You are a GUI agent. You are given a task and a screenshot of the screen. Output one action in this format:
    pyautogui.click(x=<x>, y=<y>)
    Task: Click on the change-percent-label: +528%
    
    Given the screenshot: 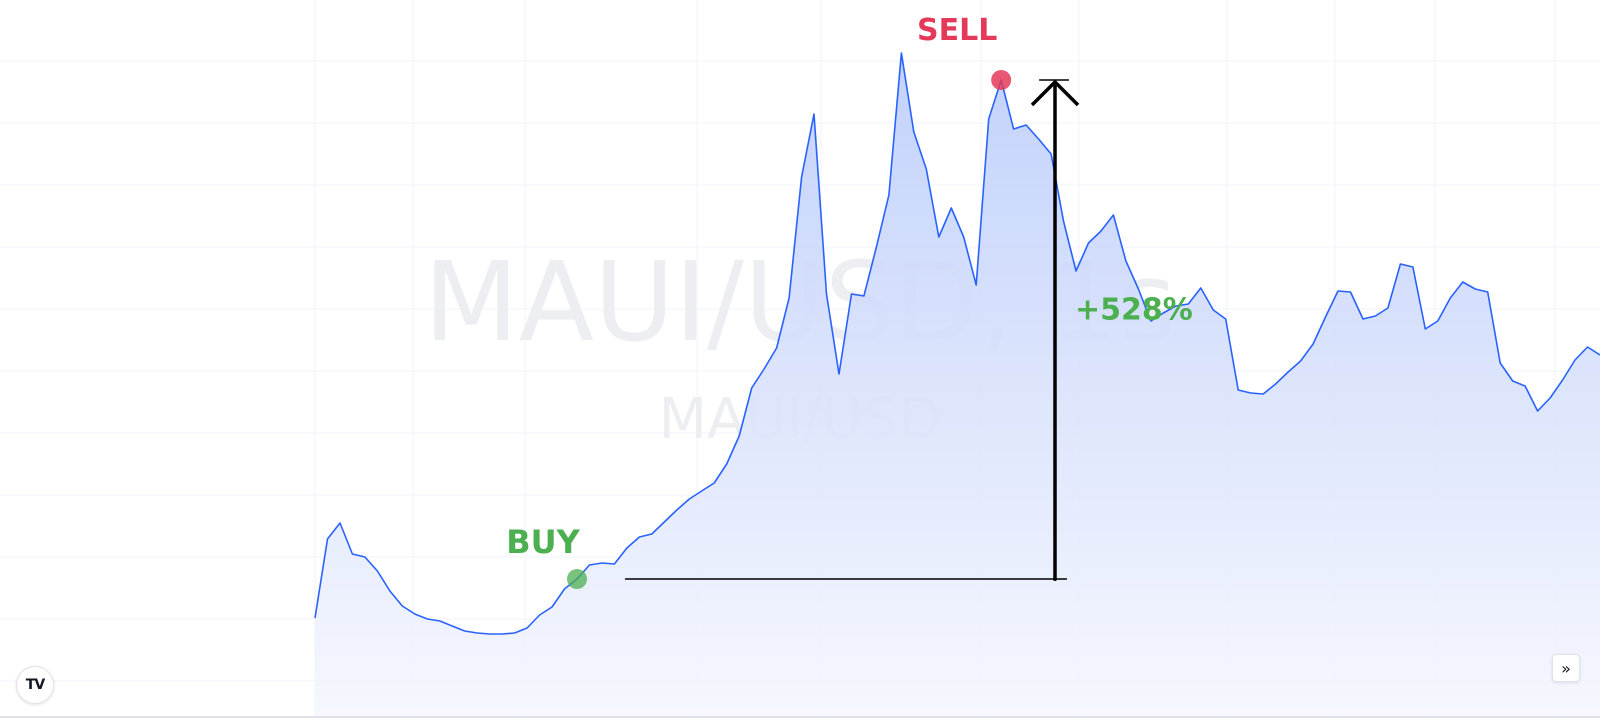 What is the action you would take?
    pyautogui.click(x=1134, y=310)
    